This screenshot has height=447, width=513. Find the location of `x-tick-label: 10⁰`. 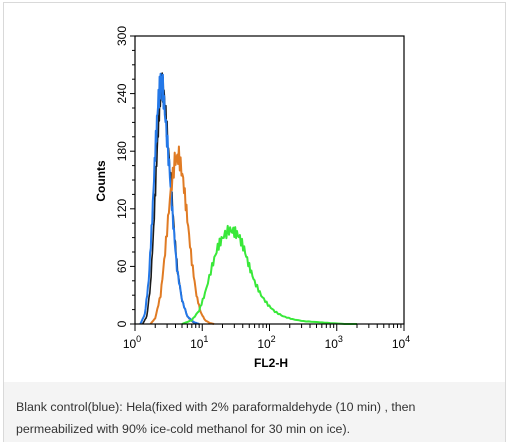

x-tick-label: 10⁰ is located at coordinates (132, 342).